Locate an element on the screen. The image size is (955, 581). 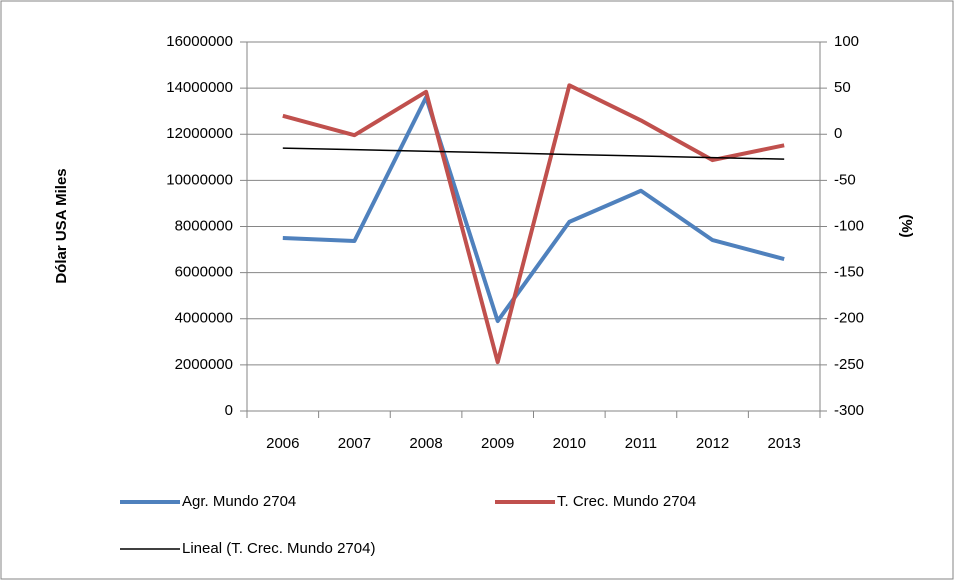
y2-tick-label: 100 is located at coordinates (846, 41).